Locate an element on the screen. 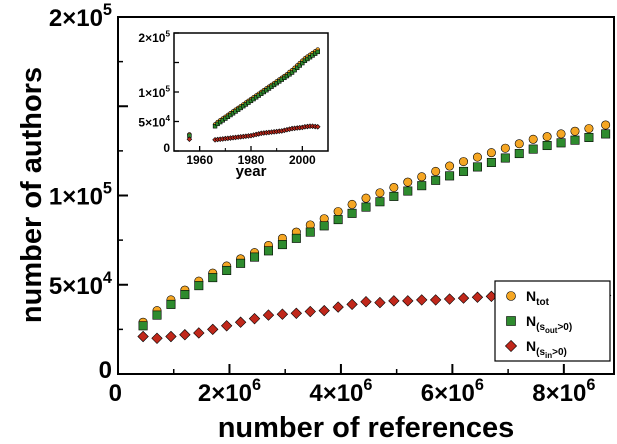 This screenshot has width=617, height=444. inset-points-group is located at coordinates (253, 95).